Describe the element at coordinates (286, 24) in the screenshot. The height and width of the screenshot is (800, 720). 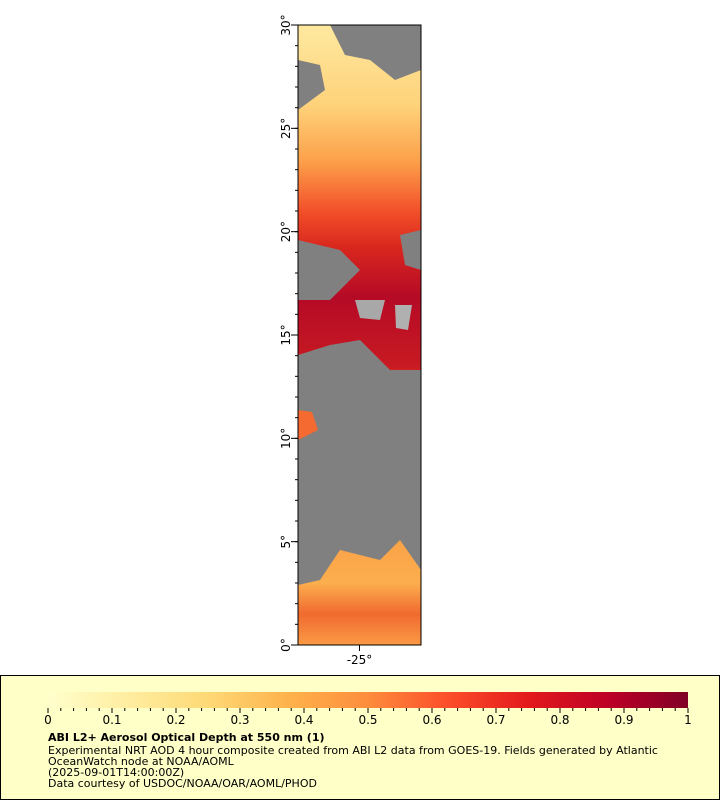
I see `y-tick-label: 30°` at that location.